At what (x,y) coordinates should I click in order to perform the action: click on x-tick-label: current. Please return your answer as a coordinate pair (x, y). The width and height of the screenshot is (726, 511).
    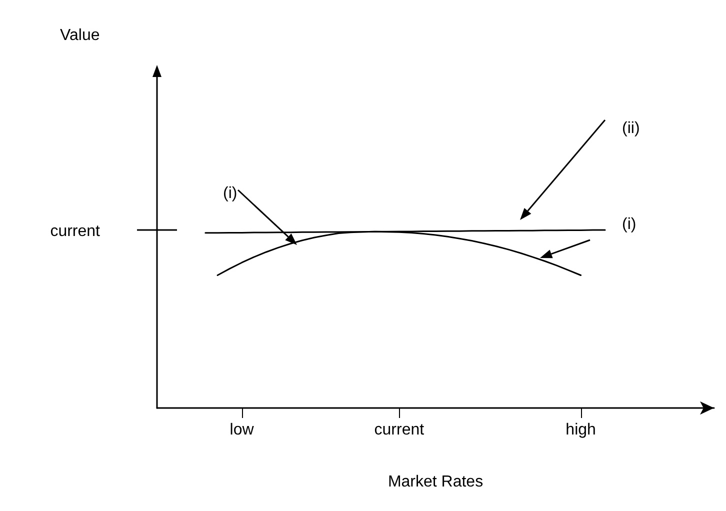
    Looking at the image, I should click on (399, 430).